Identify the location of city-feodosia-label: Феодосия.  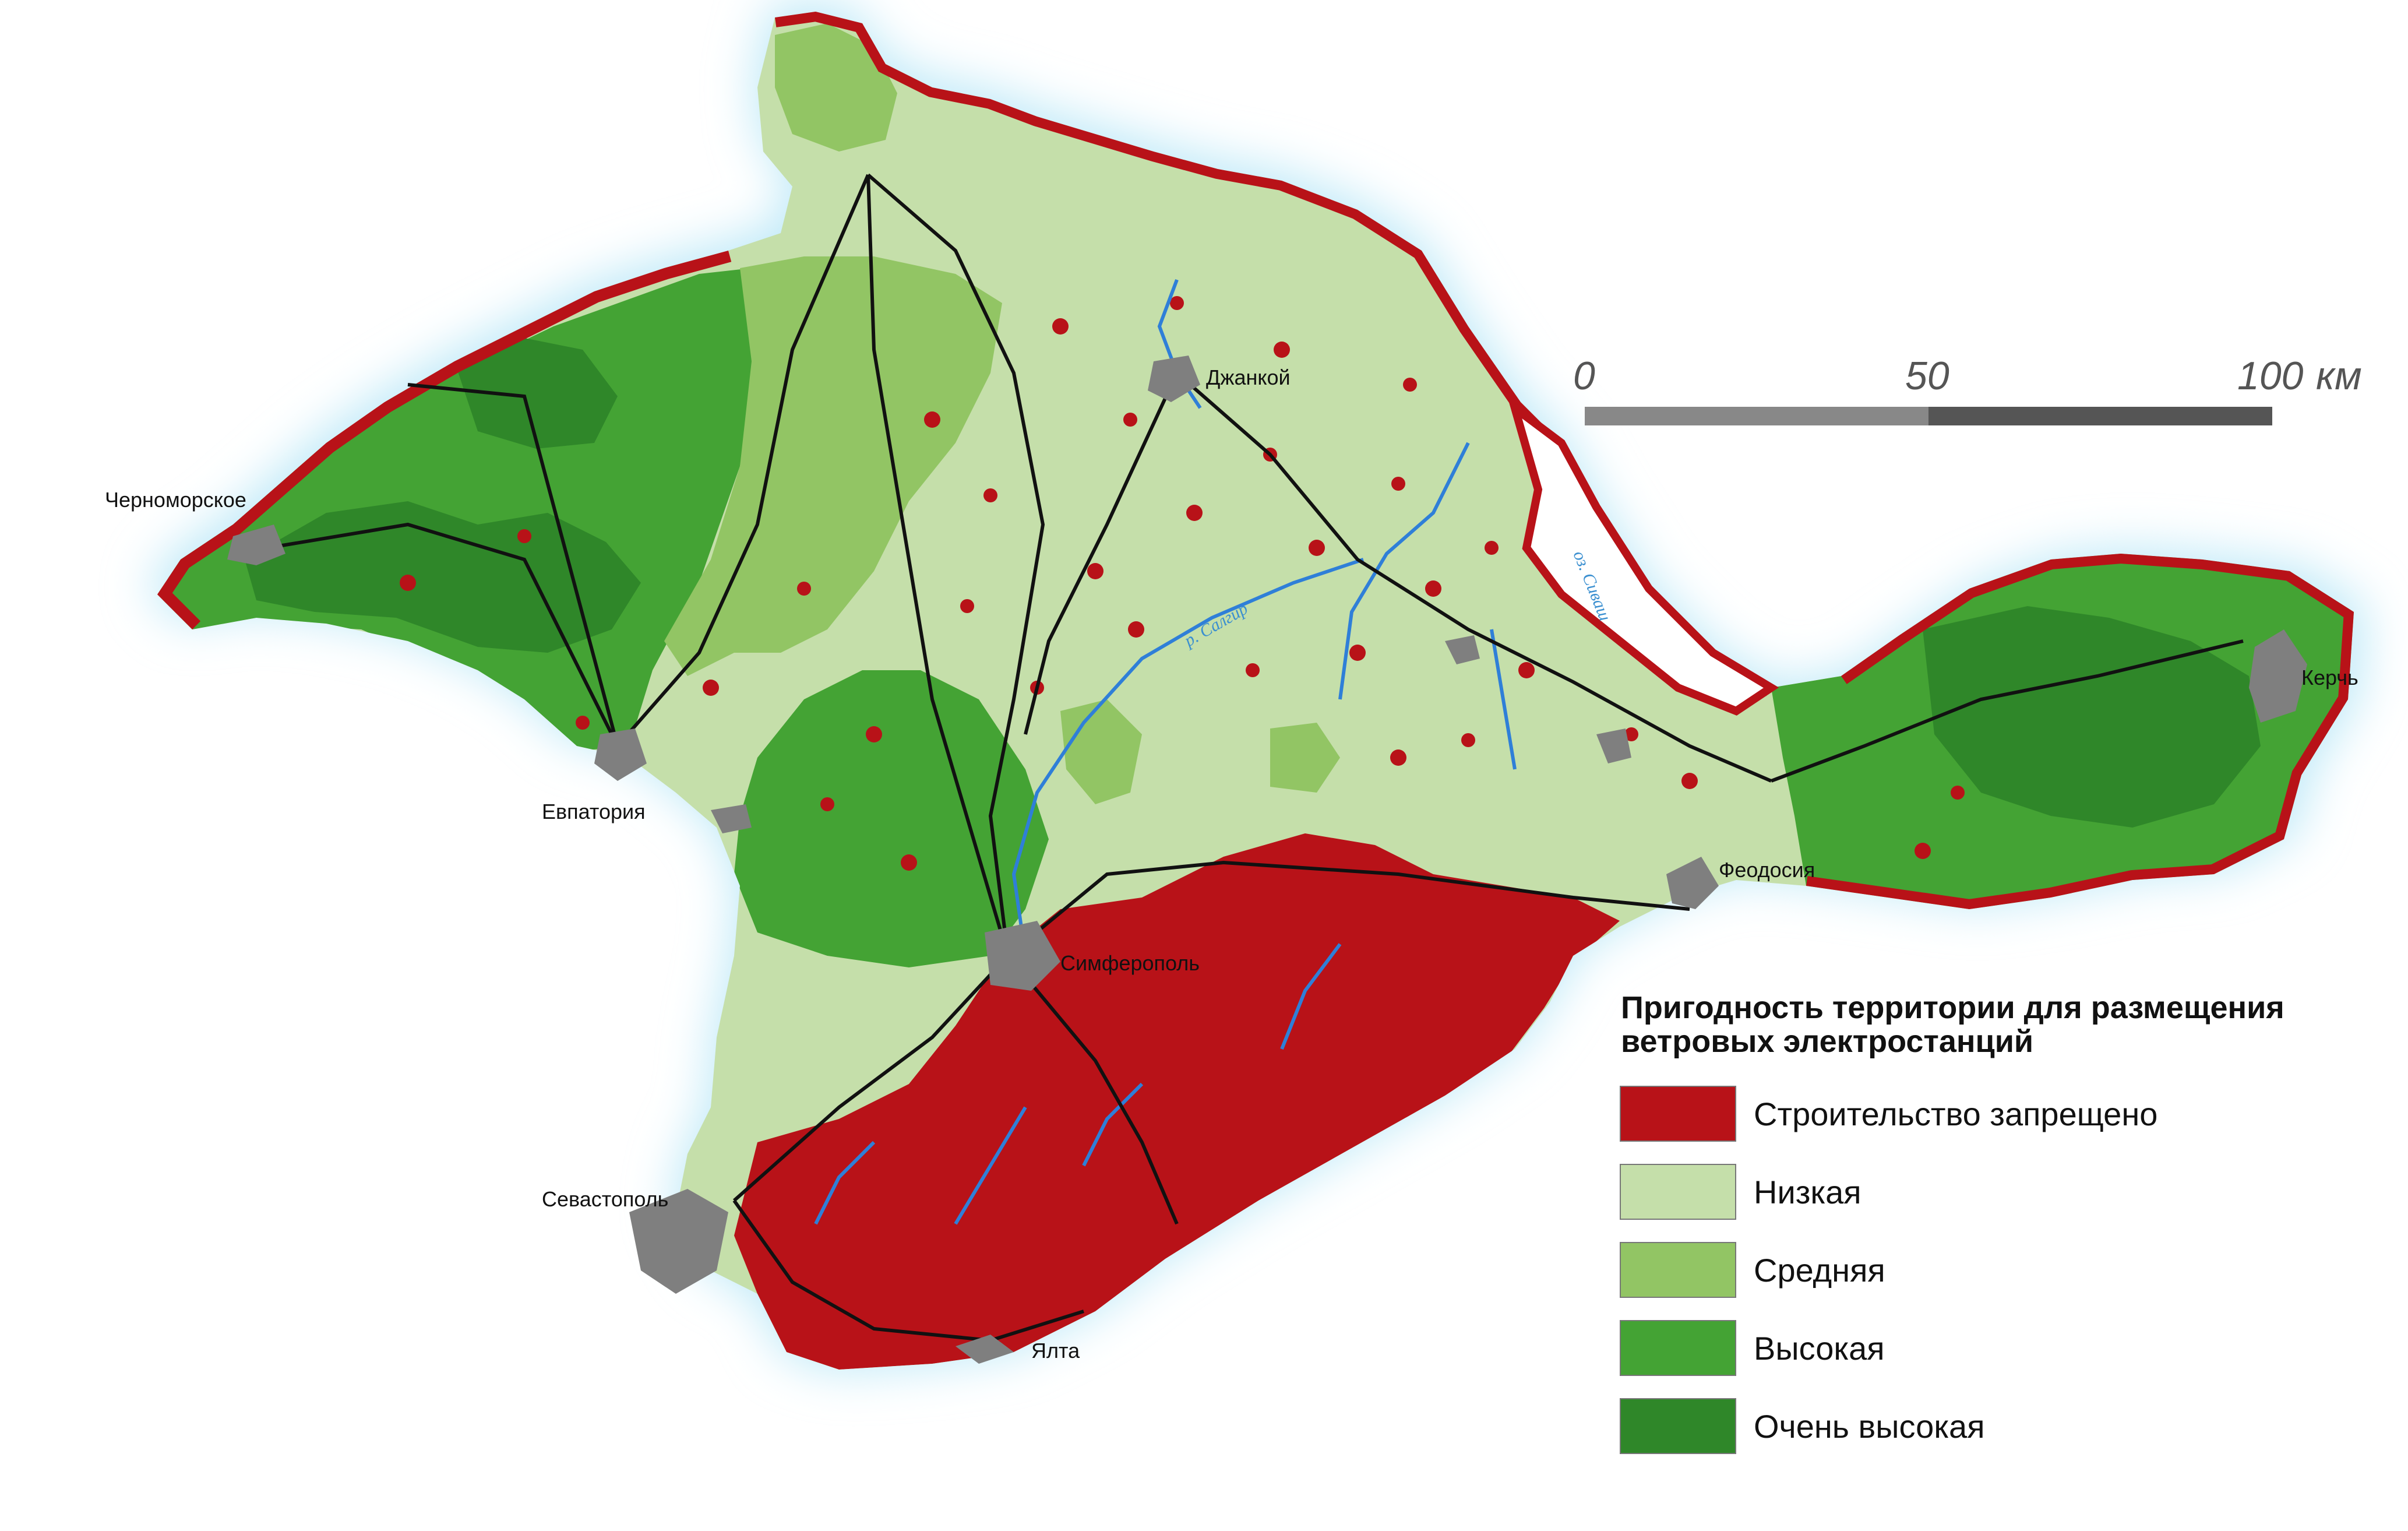
(1767, 870).